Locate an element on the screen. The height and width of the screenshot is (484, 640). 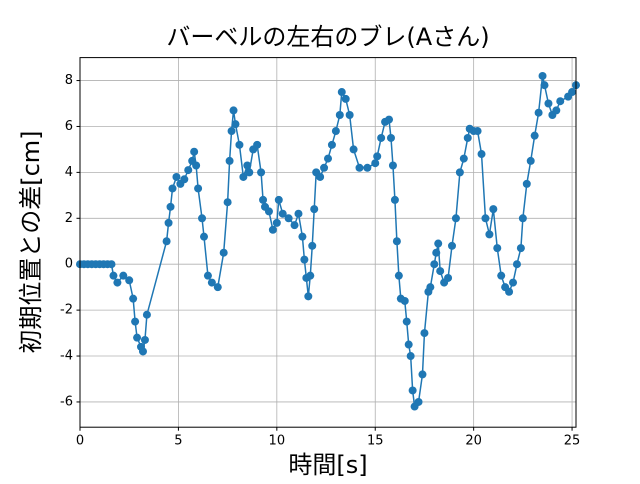
y-tick-label: 6 is located at coordinates (69, 126).